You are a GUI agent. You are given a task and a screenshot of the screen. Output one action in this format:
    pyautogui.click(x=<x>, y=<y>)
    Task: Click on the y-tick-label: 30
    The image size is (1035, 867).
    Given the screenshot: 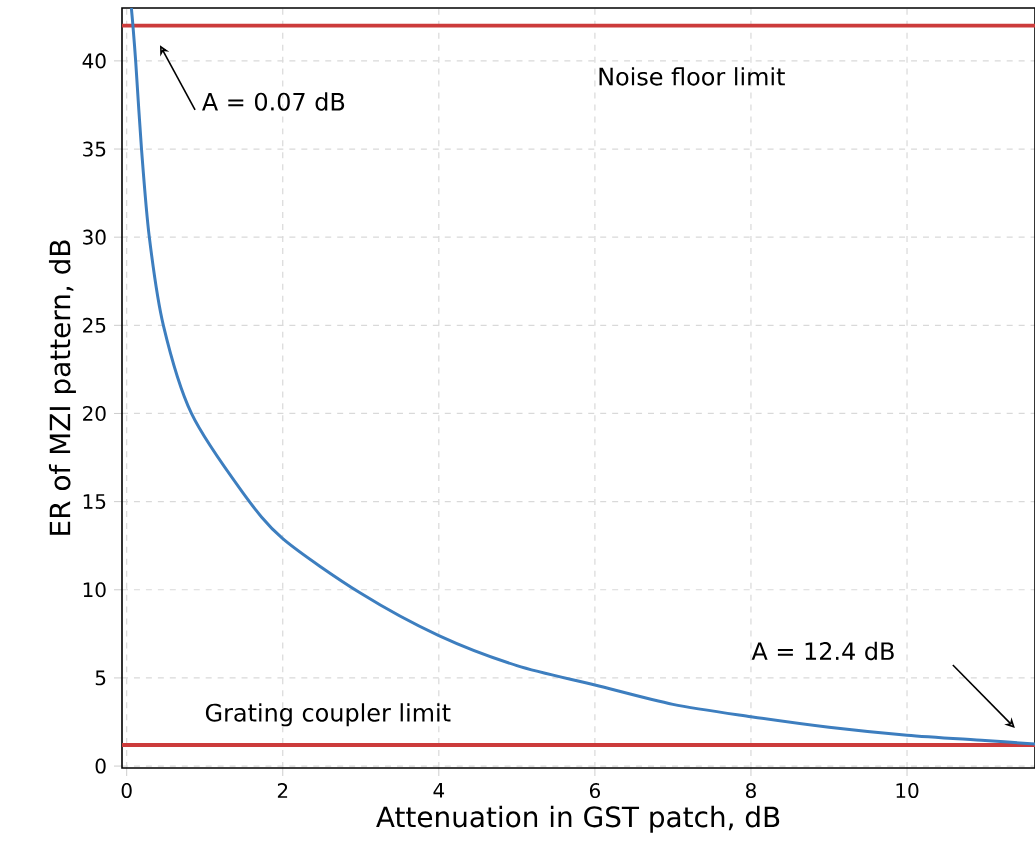 What is the action you would take?
    pyautogui.click(x=94, y=237)
    